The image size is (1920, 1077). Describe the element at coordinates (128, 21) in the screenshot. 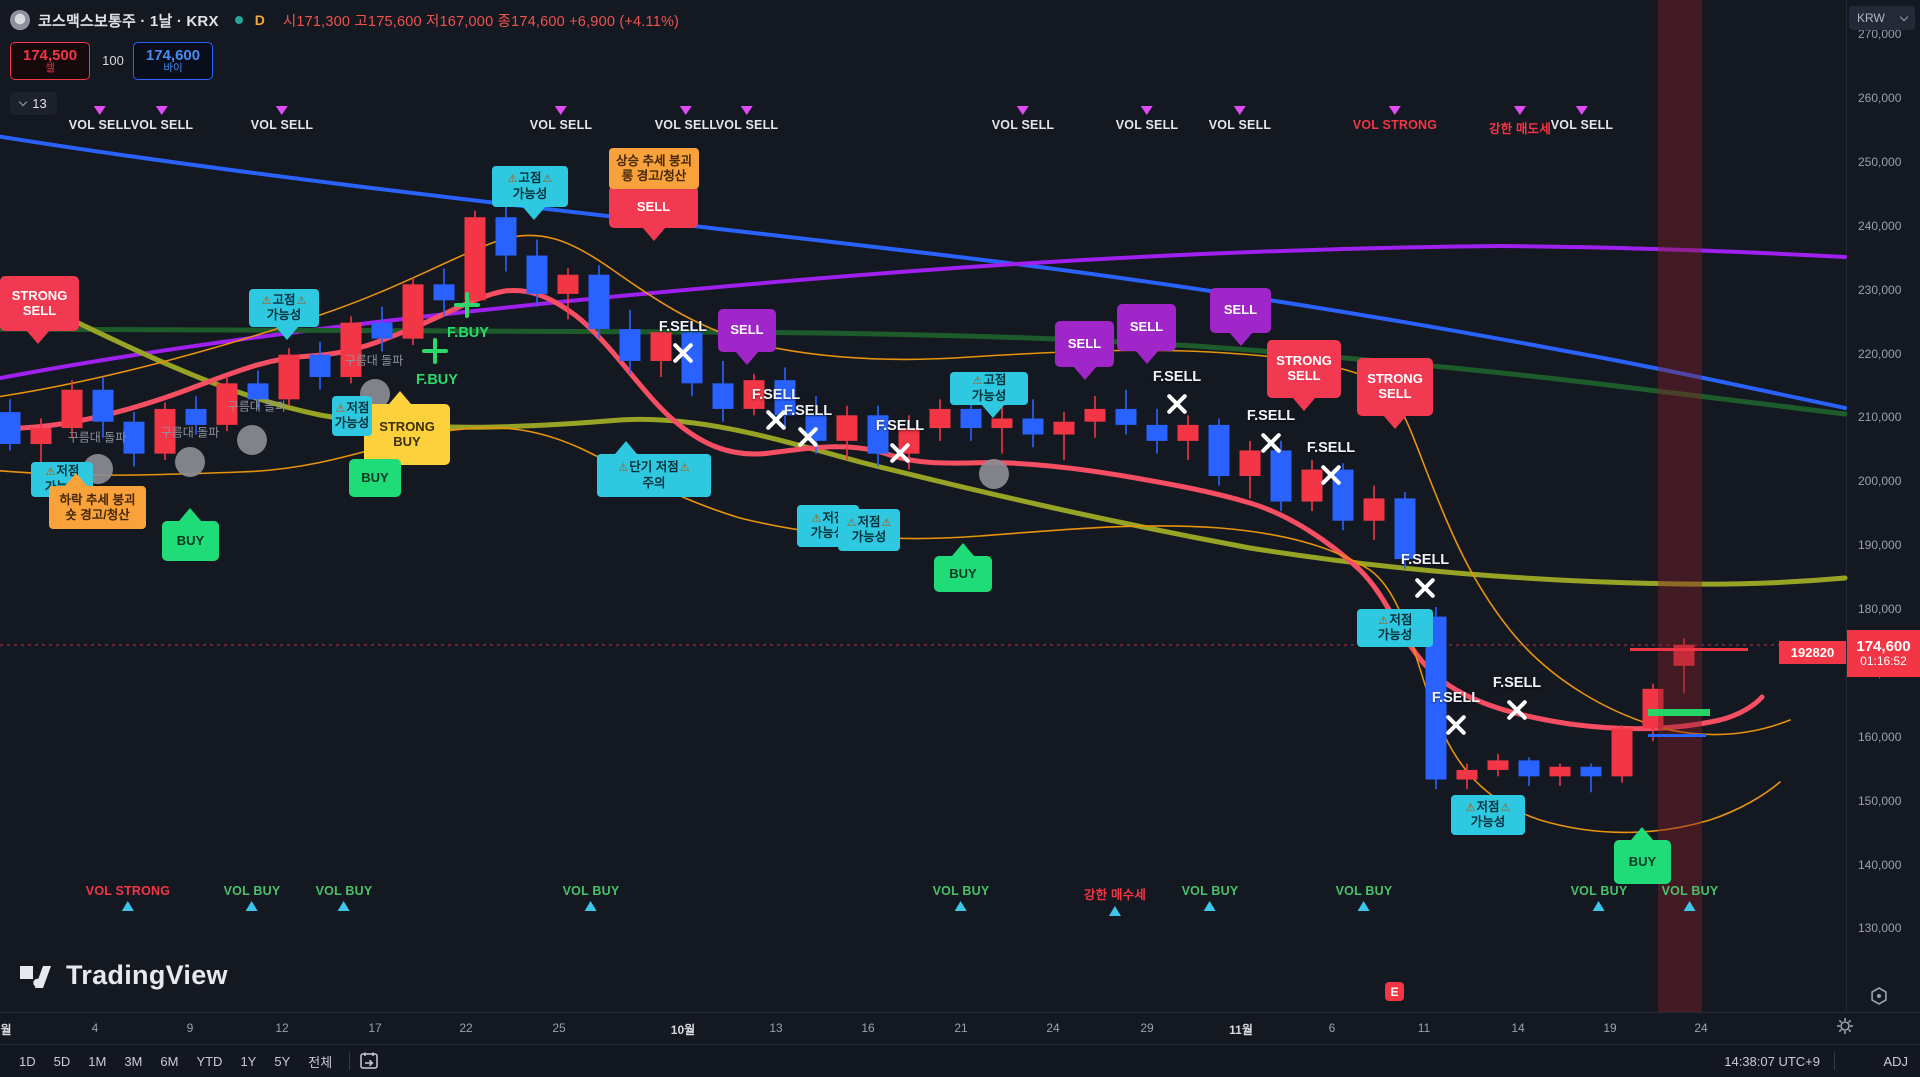

I see `symbol-title: 코스맥스보통주 · 1날 · KRX` at that location.